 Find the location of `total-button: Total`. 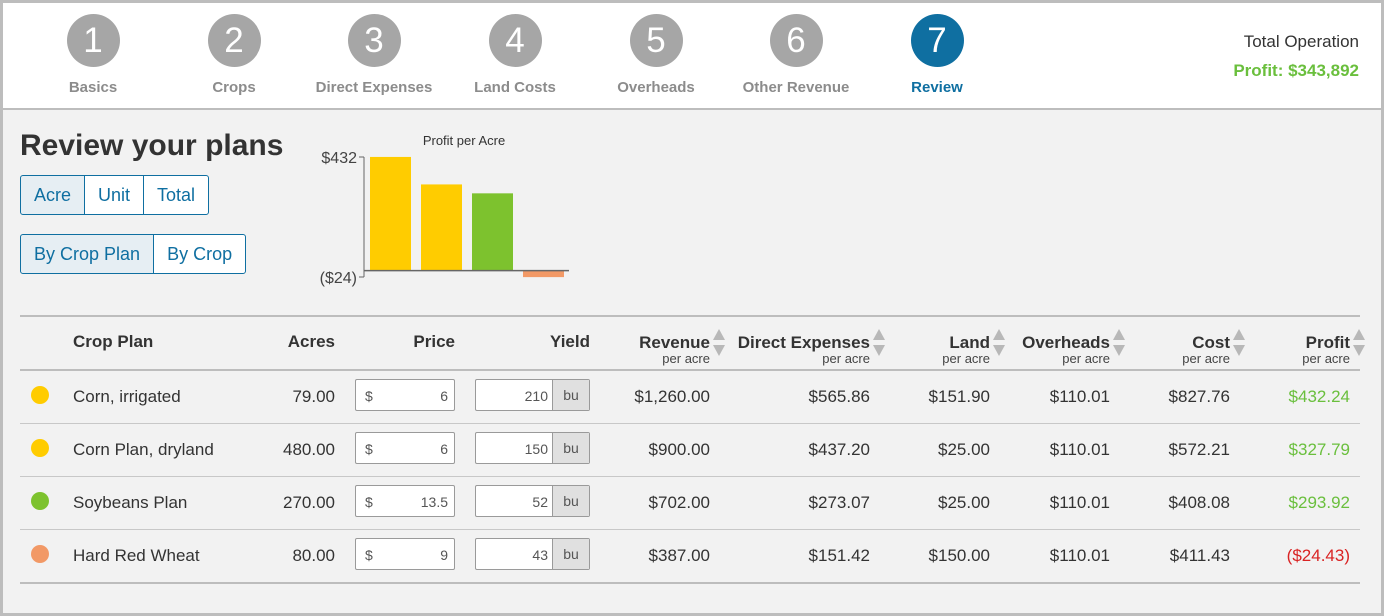

total-button: Total is located at coordinates (176, 195).